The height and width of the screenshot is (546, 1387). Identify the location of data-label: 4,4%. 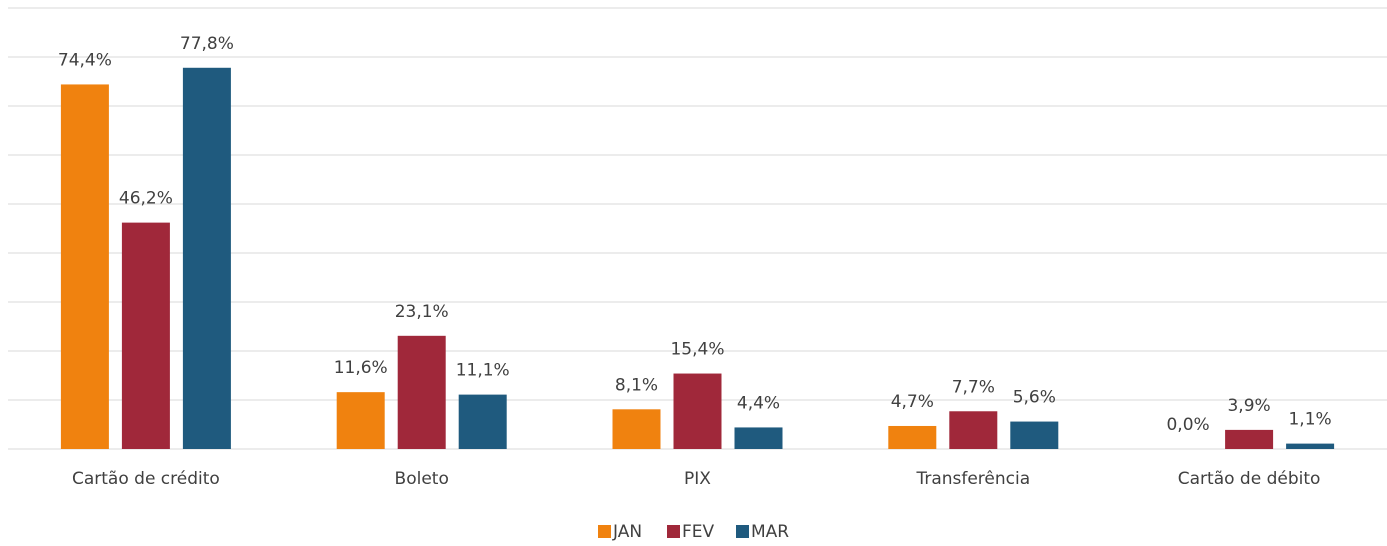
(758, 403).